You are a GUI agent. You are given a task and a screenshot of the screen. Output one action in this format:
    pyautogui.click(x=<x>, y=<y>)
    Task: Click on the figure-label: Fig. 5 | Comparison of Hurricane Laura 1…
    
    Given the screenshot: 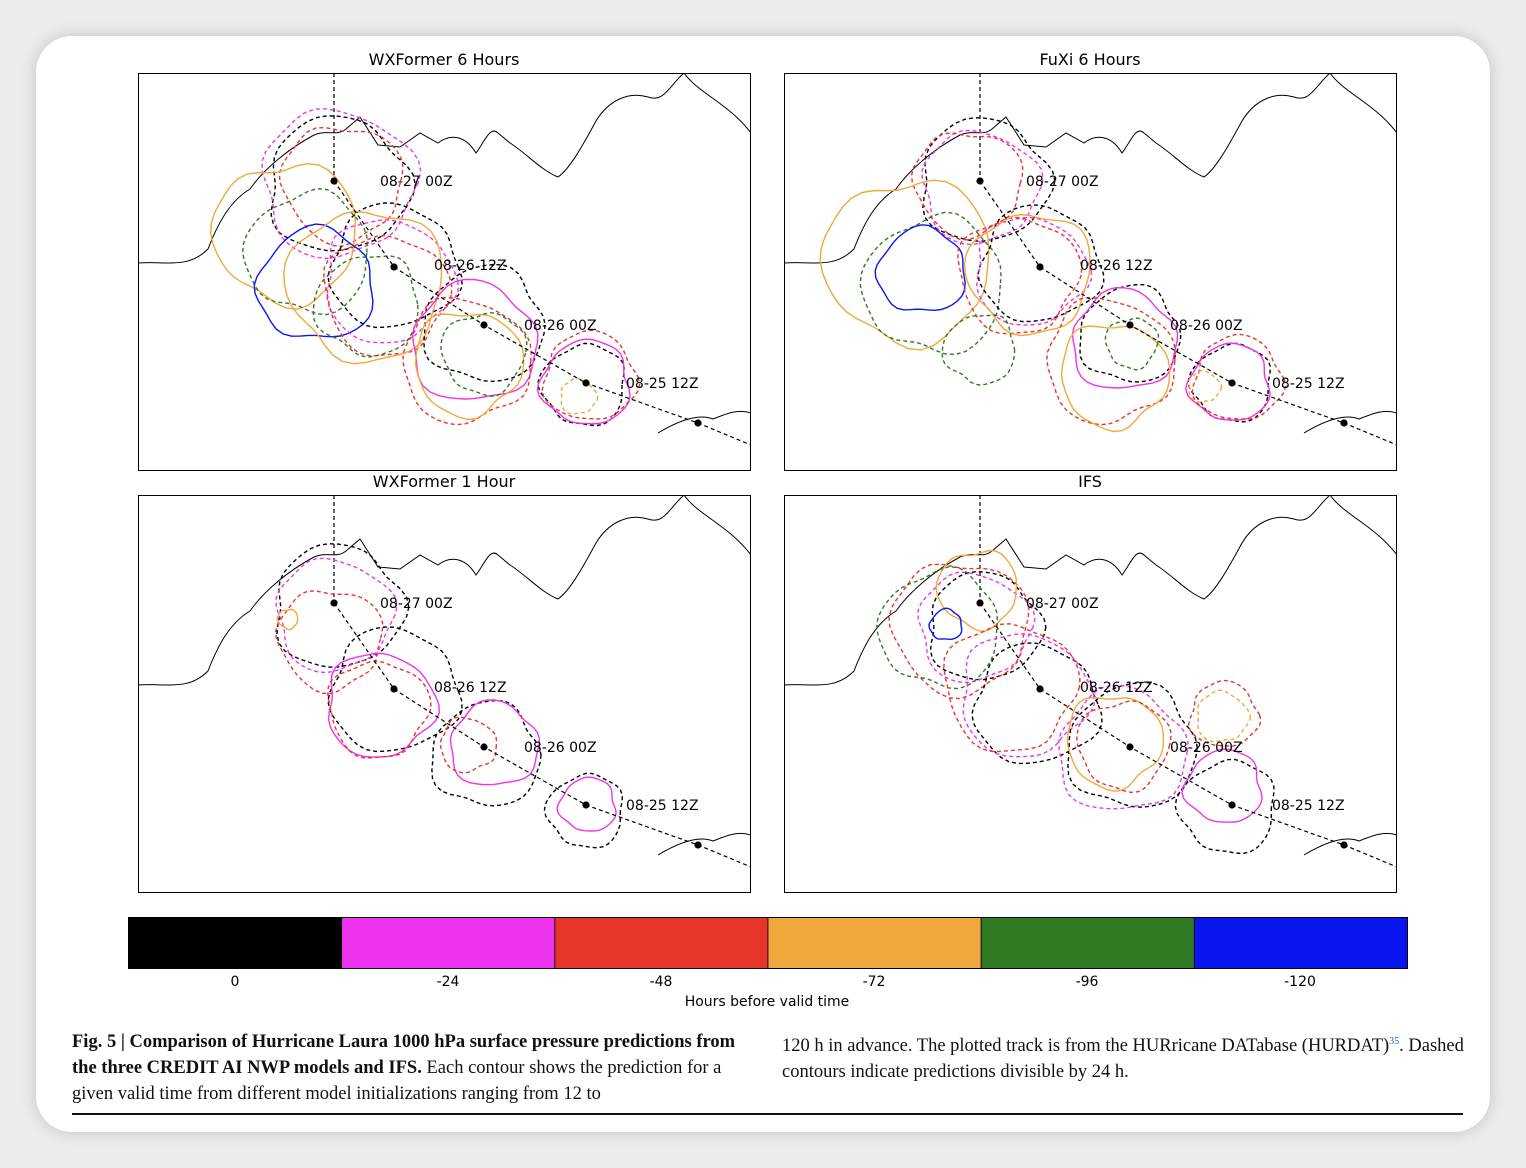 What is the action you would take?
    pyautogui.click(x=404, y=1055)
    